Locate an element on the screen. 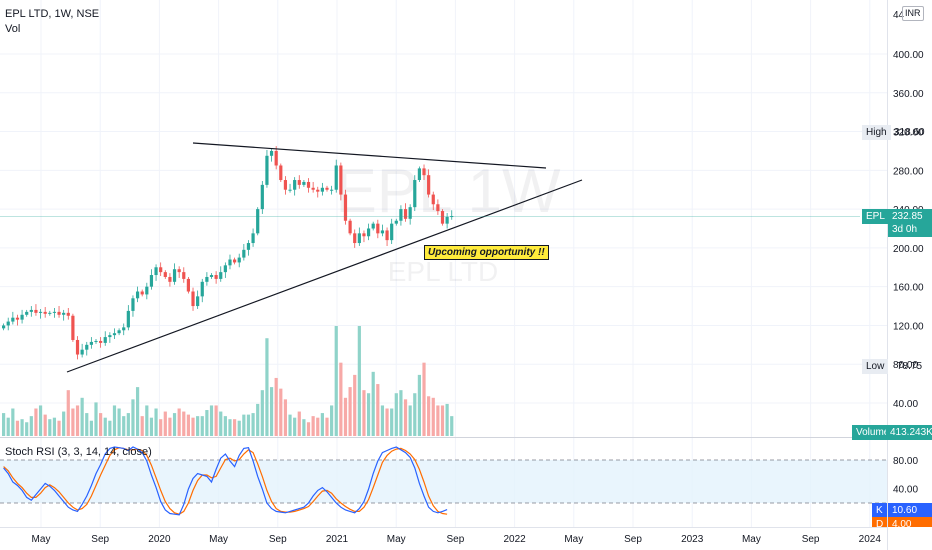 The height and width of the screenshot is (550, 932). price-tick-label: 280.00 is located at coordinates (908, 171).